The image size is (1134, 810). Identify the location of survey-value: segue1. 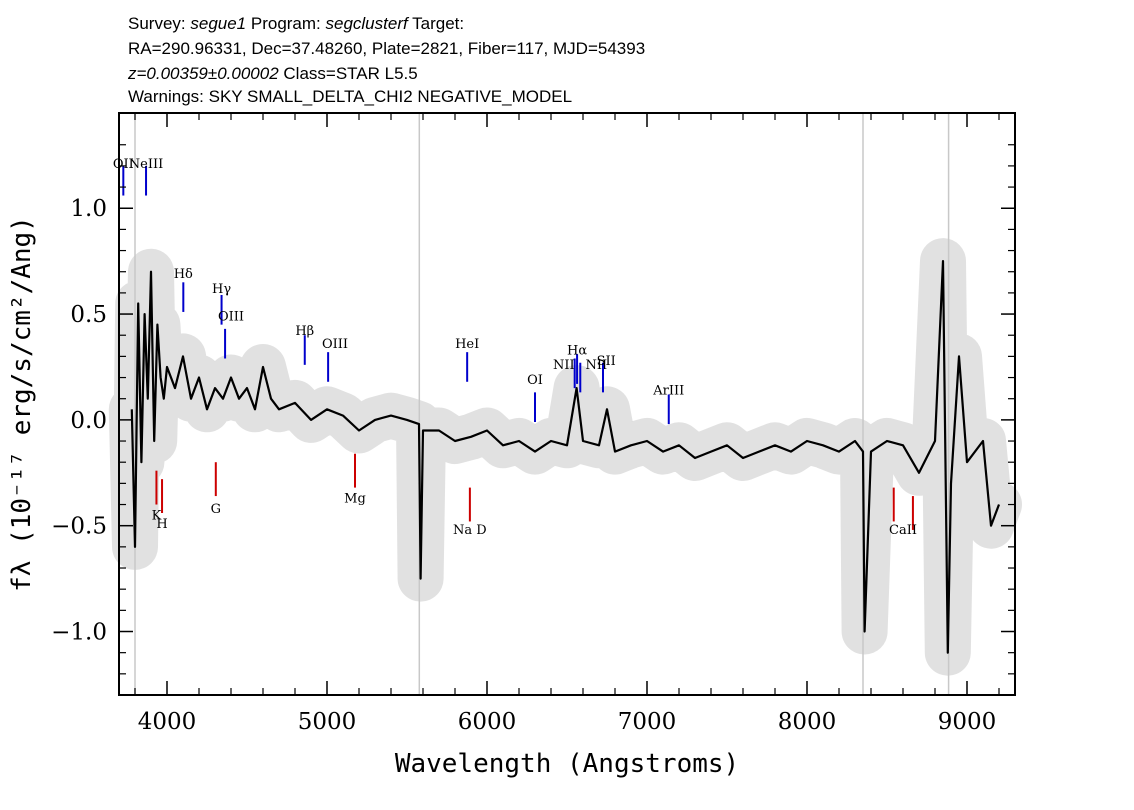
(218, 23).